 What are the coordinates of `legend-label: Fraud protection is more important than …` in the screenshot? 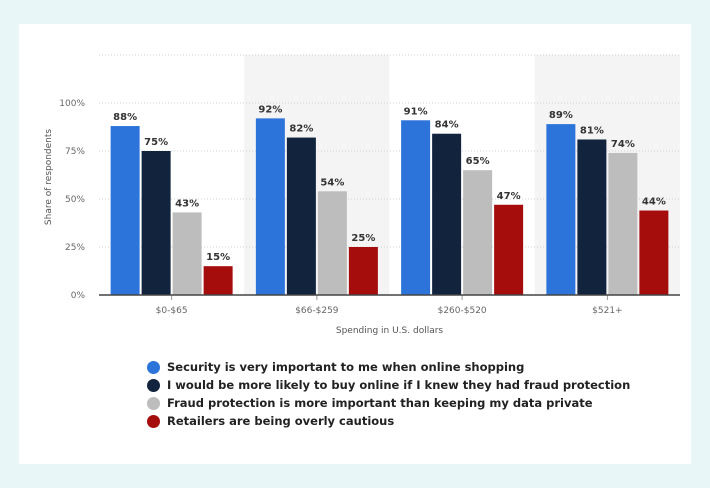 It's located at (380, 403).